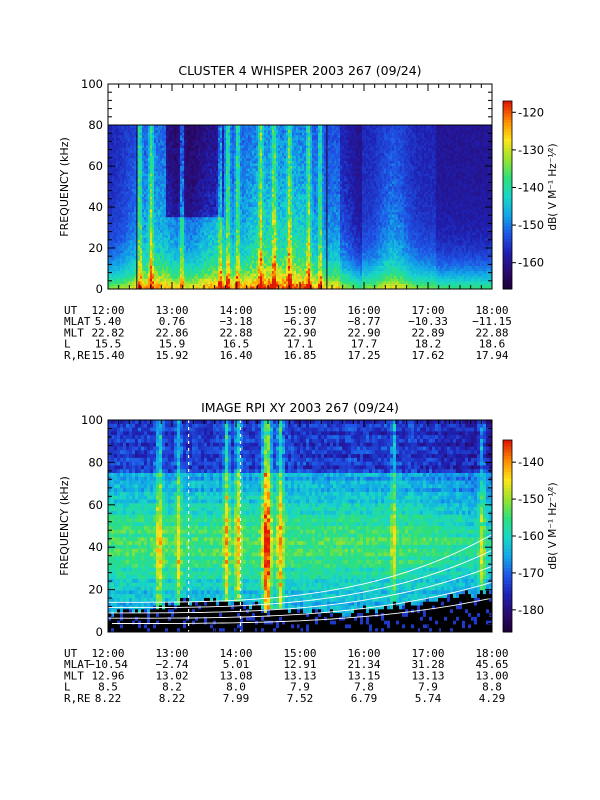 The height and width of the screenshot is (800, 600). I want to click on ephemeris-value: 12.96, so click(107, 675).